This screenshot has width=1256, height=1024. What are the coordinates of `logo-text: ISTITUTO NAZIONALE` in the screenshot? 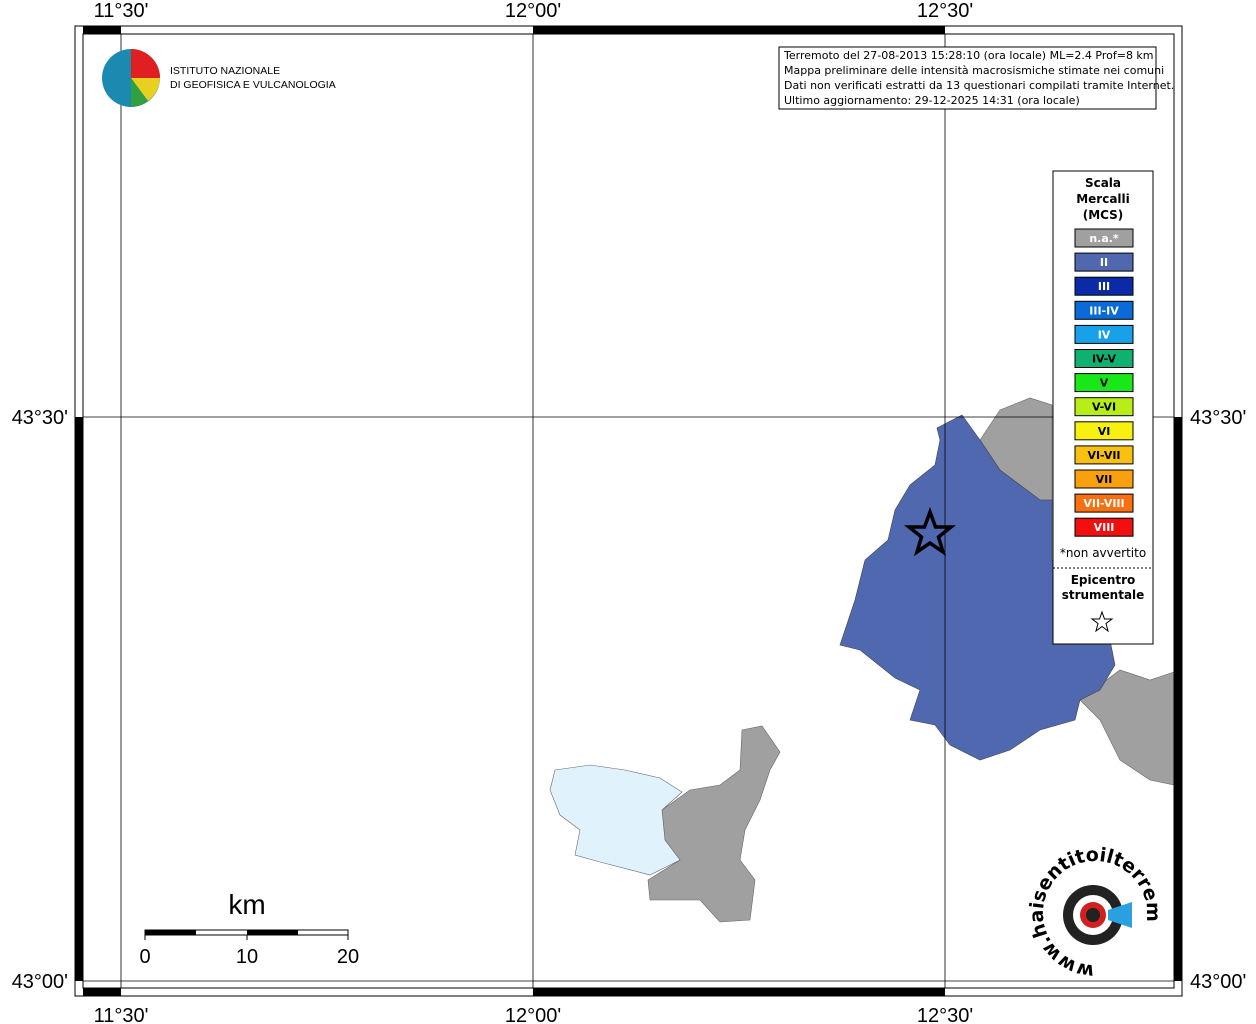 It's located at (225, 71).